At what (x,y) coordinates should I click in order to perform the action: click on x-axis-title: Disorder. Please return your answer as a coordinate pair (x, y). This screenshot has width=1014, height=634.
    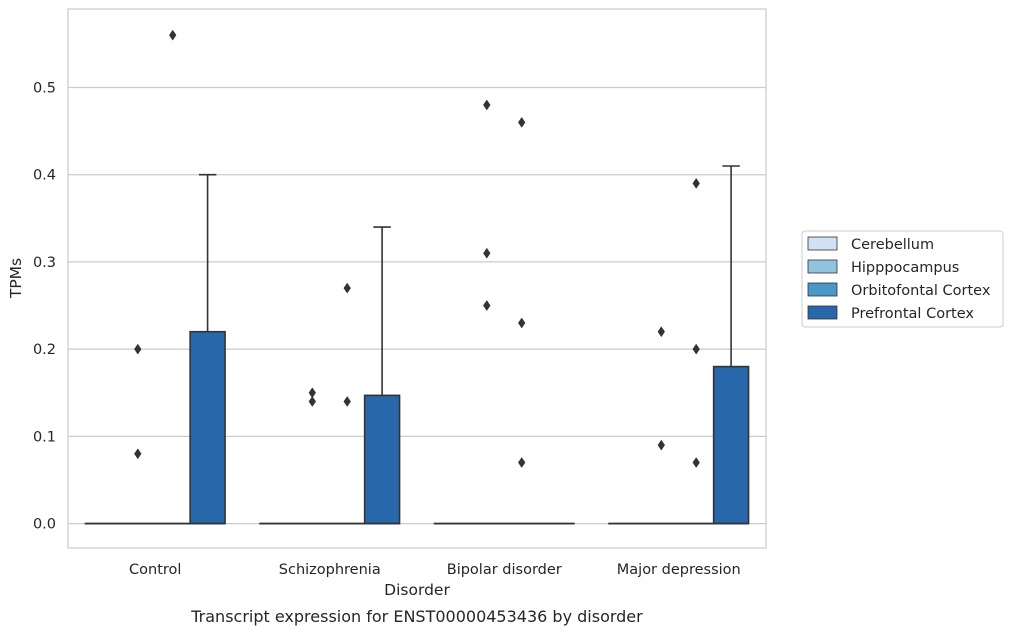
    Looking at the image, I should click on (417, 590).